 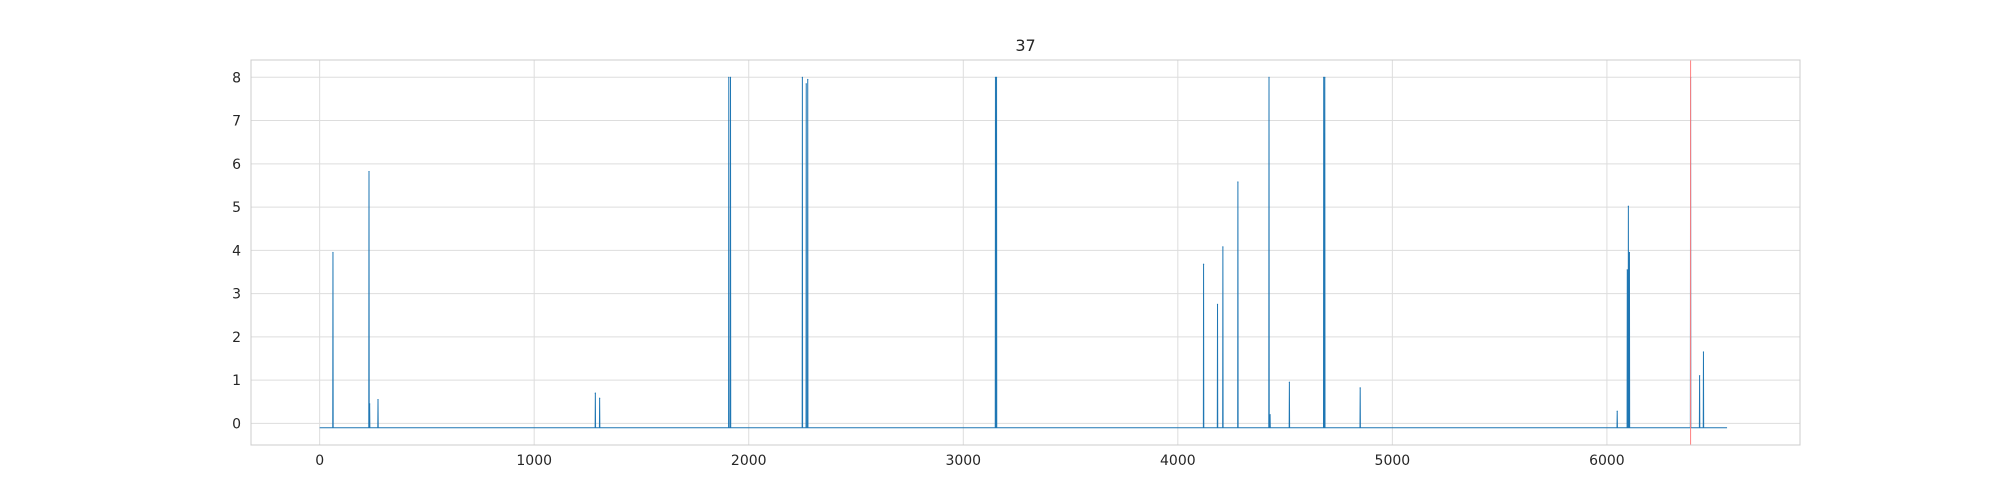 What do you see at coordinates (236, 122) in the screenshot?
I see `y-tick-label: 7` at bounding box center [236, 122].